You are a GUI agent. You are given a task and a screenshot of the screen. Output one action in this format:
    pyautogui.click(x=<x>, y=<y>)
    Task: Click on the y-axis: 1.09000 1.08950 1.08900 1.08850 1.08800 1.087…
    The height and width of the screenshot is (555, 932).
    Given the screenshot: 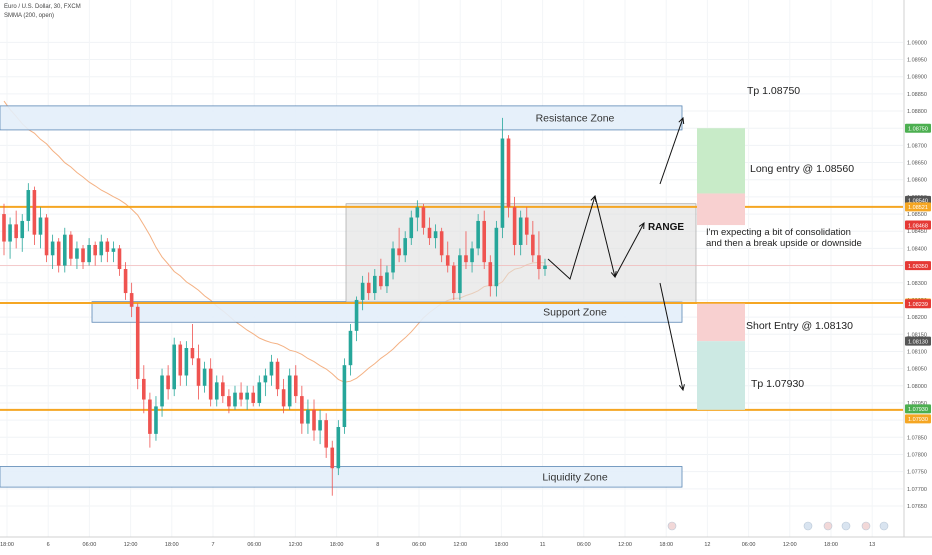 What is the action you would take?
    pyautogui.click(x=917, y=268)
    